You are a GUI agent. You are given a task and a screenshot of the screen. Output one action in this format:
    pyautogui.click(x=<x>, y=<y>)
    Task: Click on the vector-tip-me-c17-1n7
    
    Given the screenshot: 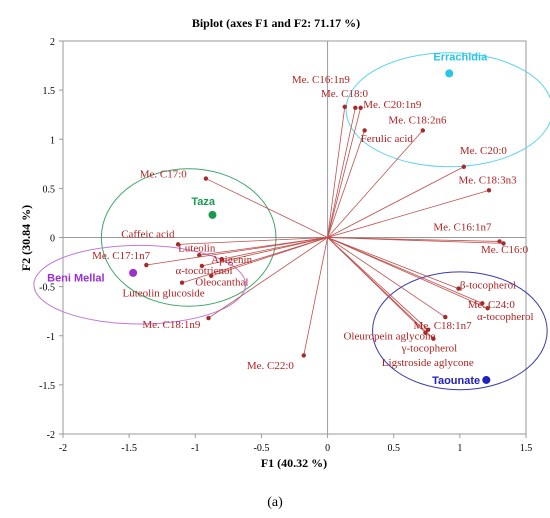 What is the action you would take?
    pyautogui.click(x=146, y=265)
    